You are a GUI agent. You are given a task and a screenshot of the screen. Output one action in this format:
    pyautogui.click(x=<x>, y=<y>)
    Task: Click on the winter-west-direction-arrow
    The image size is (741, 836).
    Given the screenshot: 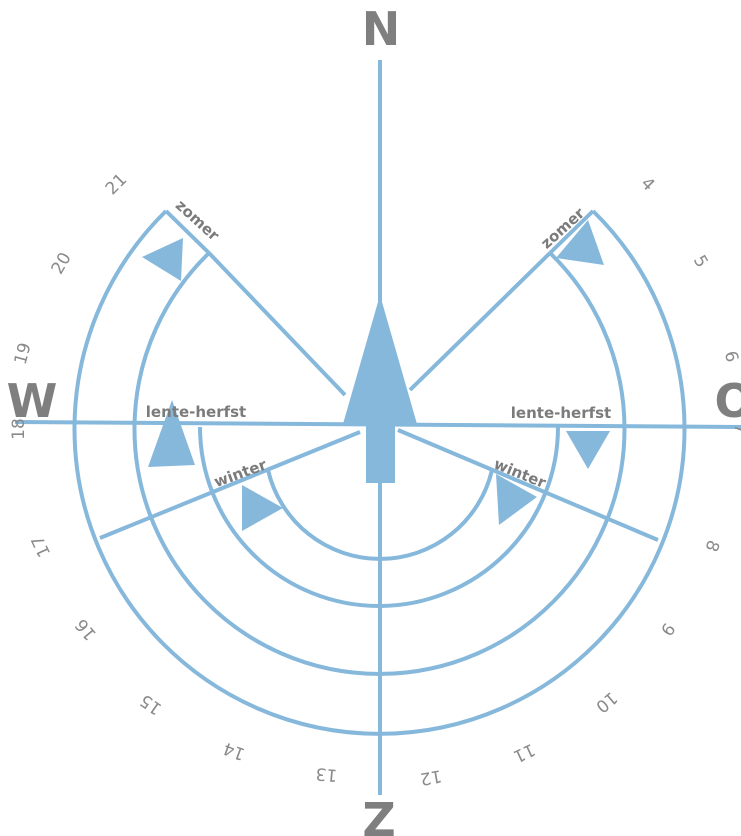 What is the action you would take?
    pyautogui.click(x=262, y=508)
    